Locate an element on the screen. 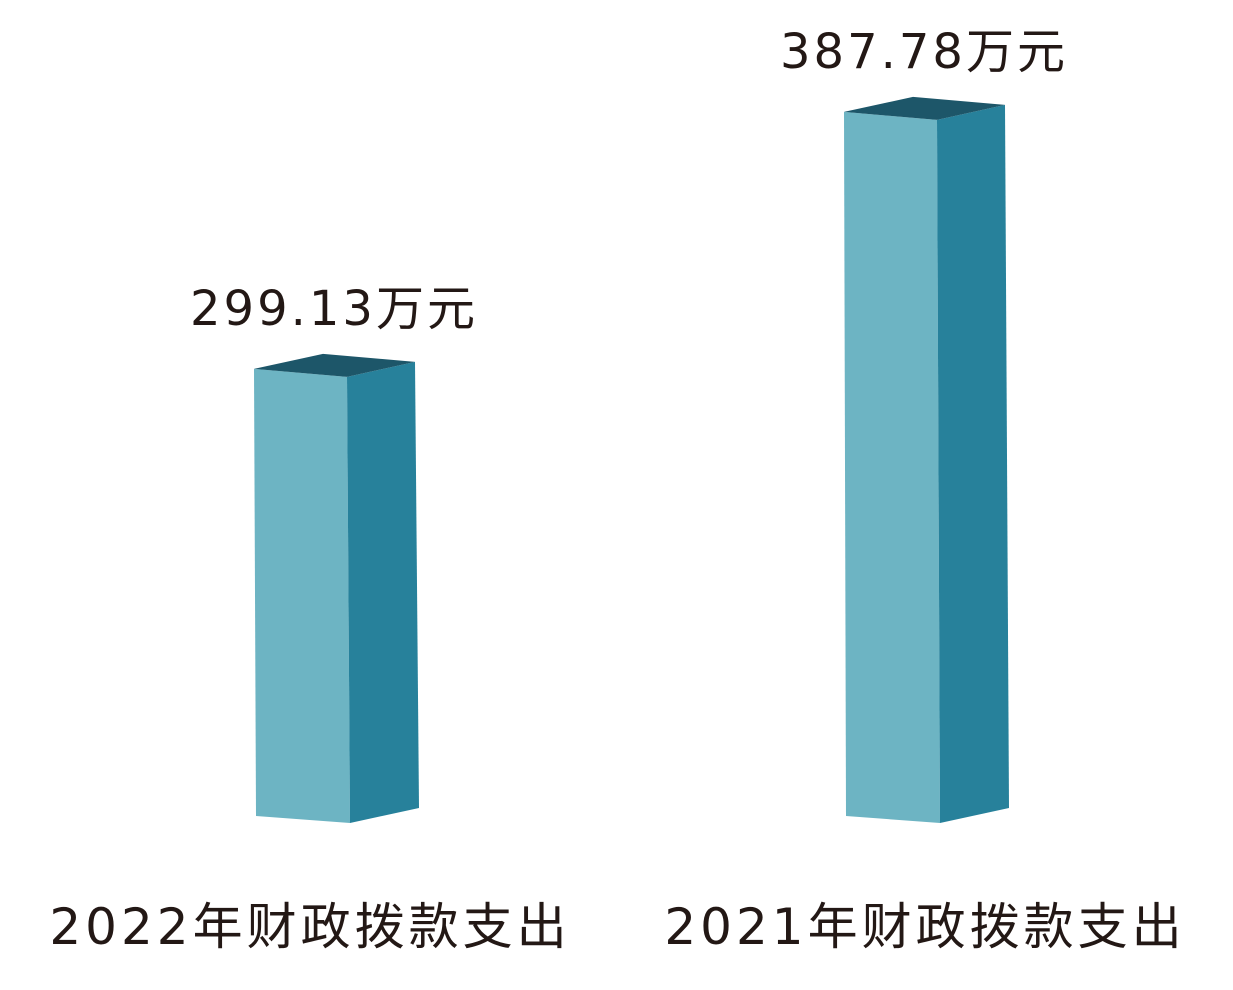 The height and width of the screenshot is (990, 1233). category-label-0: 2022年财政拨款支出 is located at coordinates (309, 927).